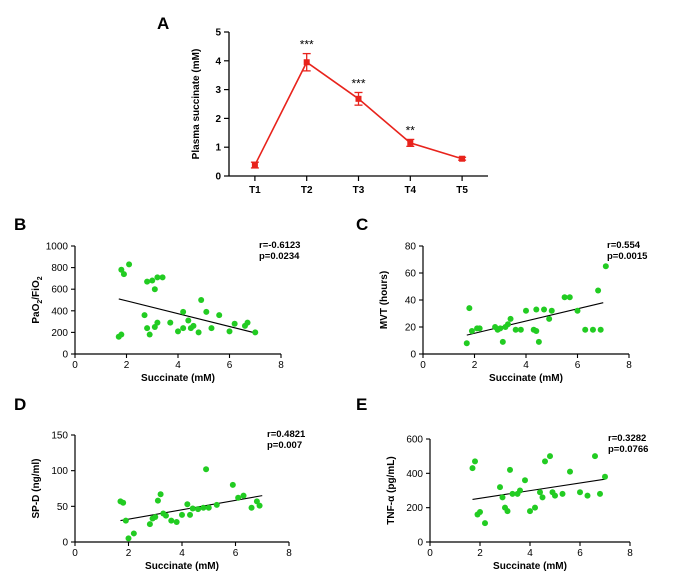 The image size is (683, 579). I want to click on y-tick-label: 40, so click(411, 301).